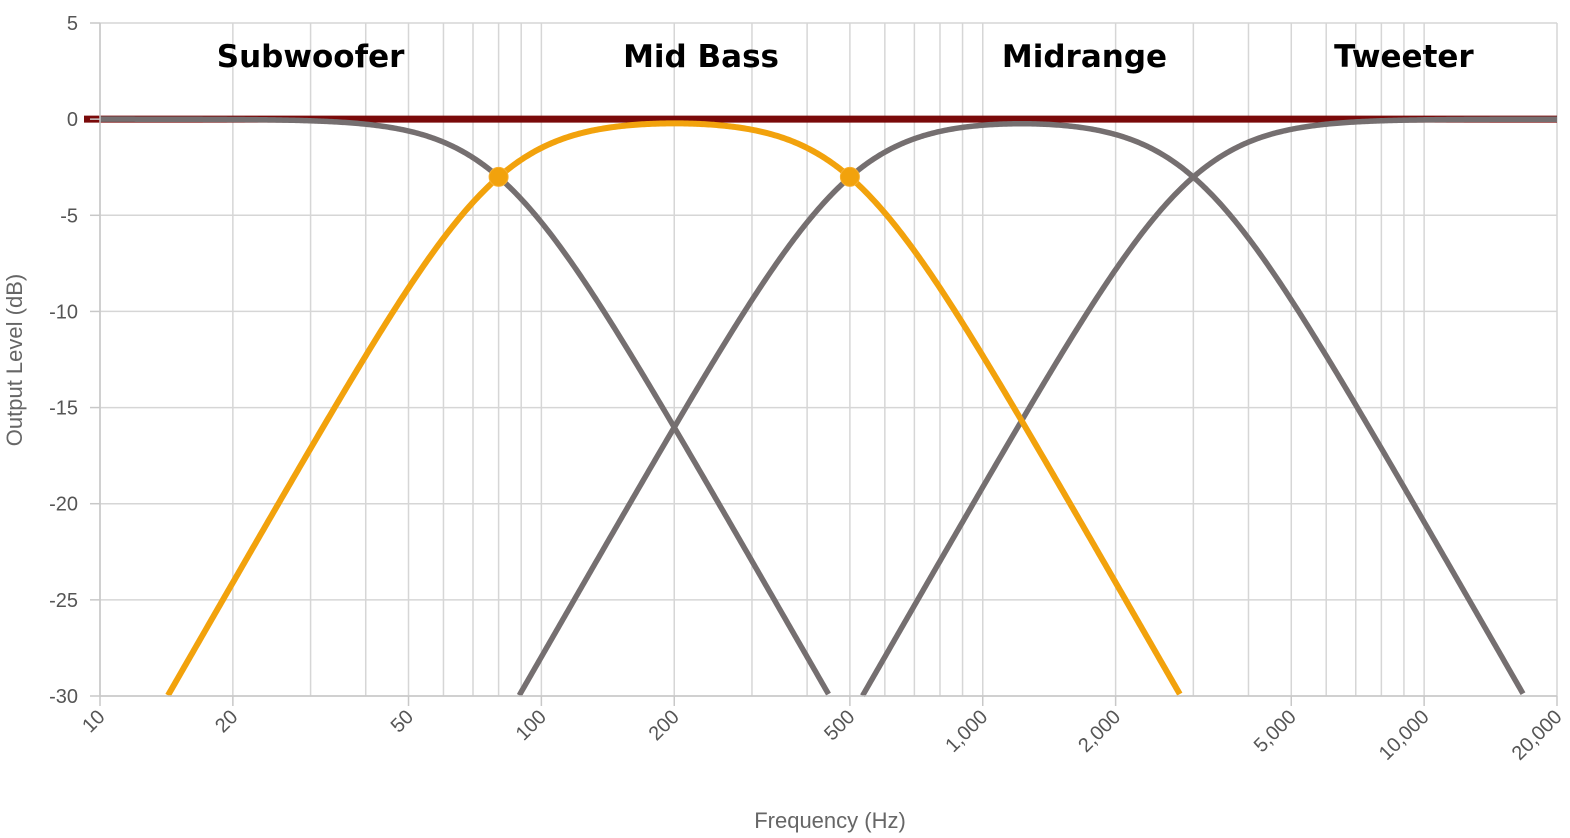 The width and height of the screenshot is (1570, 838). Describe the element at coordinates (1084, 57) in the screenshot. I see `band-label-midrange: Midrange` at that location.